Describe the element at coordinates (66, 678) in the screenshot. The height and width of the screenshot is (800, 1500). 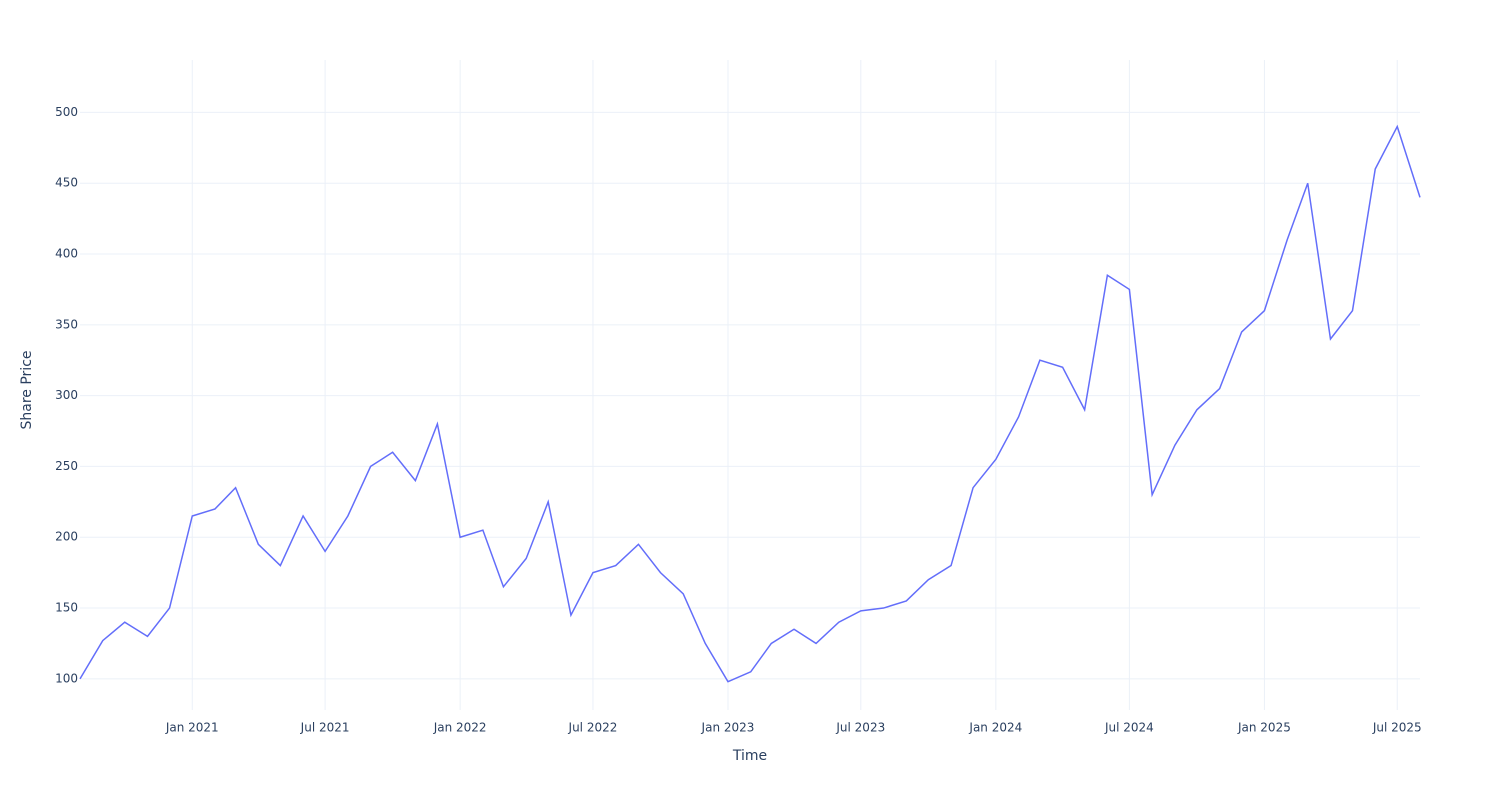
I see `y-tick-label: 100` at that location.